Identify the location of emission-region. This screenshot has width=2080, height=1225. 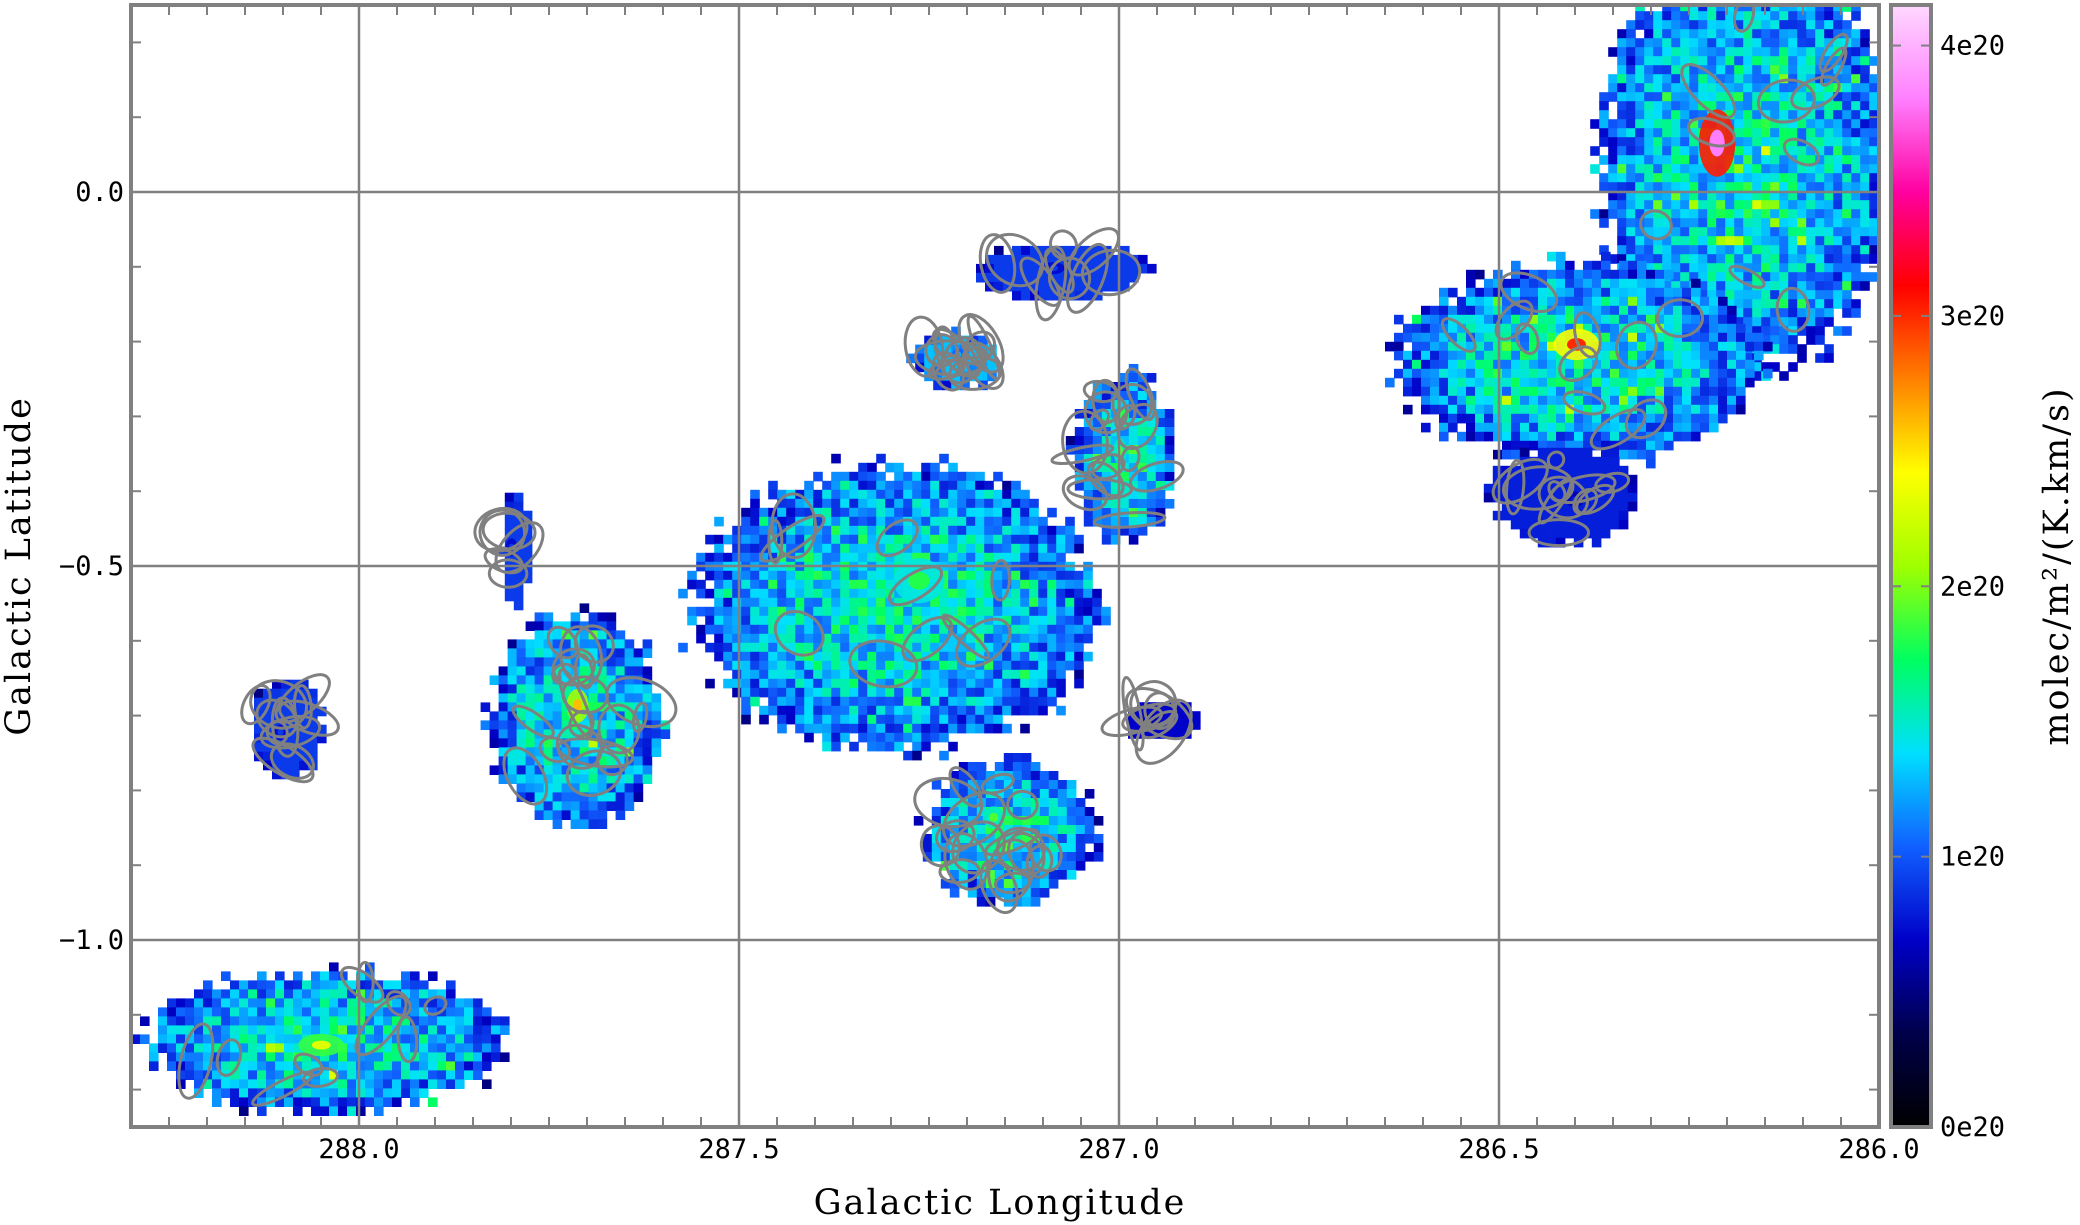
(894, 607).